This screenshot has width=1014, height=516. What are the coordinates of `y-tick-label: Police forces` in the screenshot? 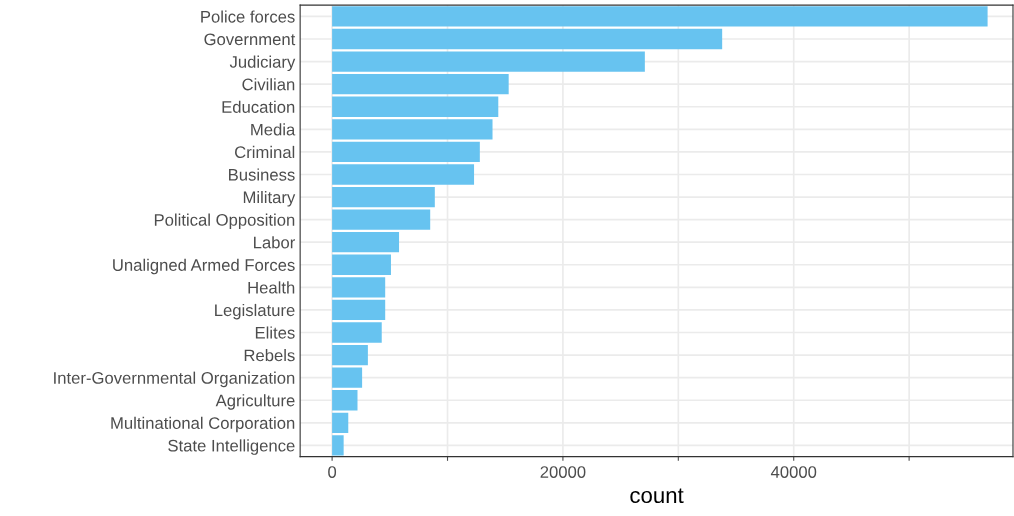 It's located at (248, 16).